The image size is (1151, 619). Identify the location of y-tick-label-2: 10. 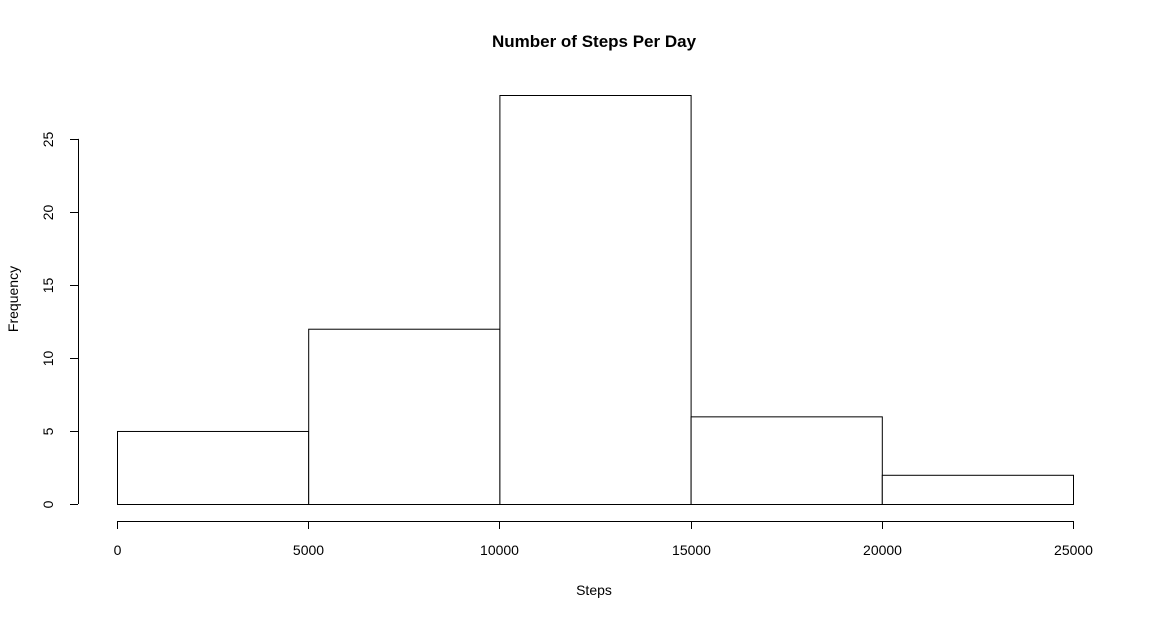
(48, 359).